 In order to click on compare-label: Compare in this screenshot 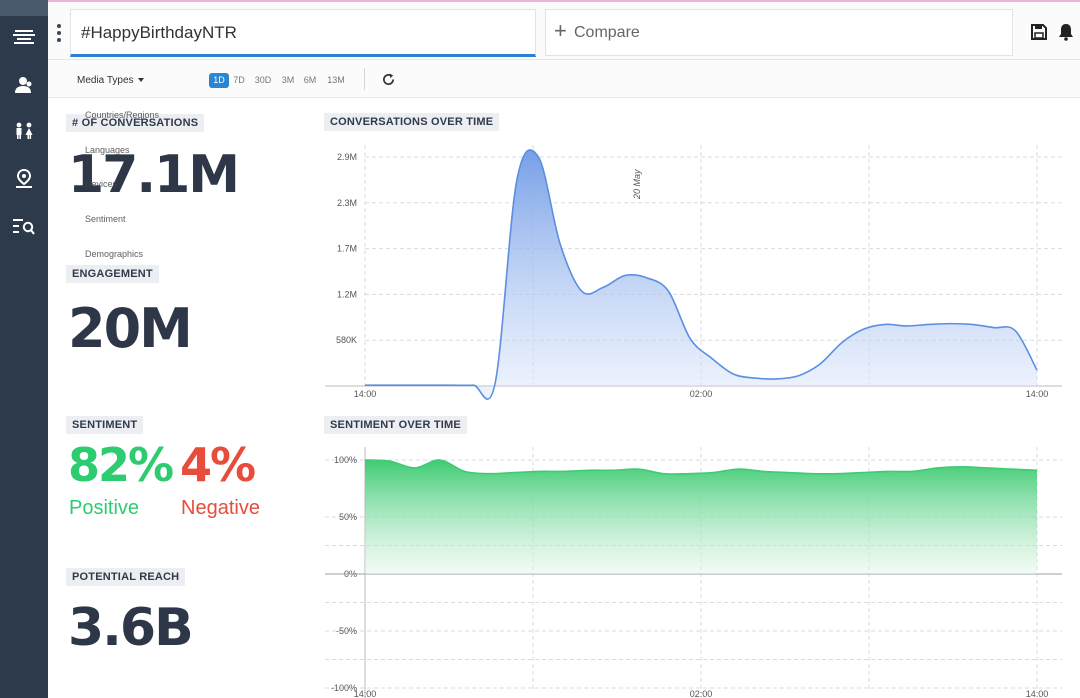, I will do `click(607, 32)`.